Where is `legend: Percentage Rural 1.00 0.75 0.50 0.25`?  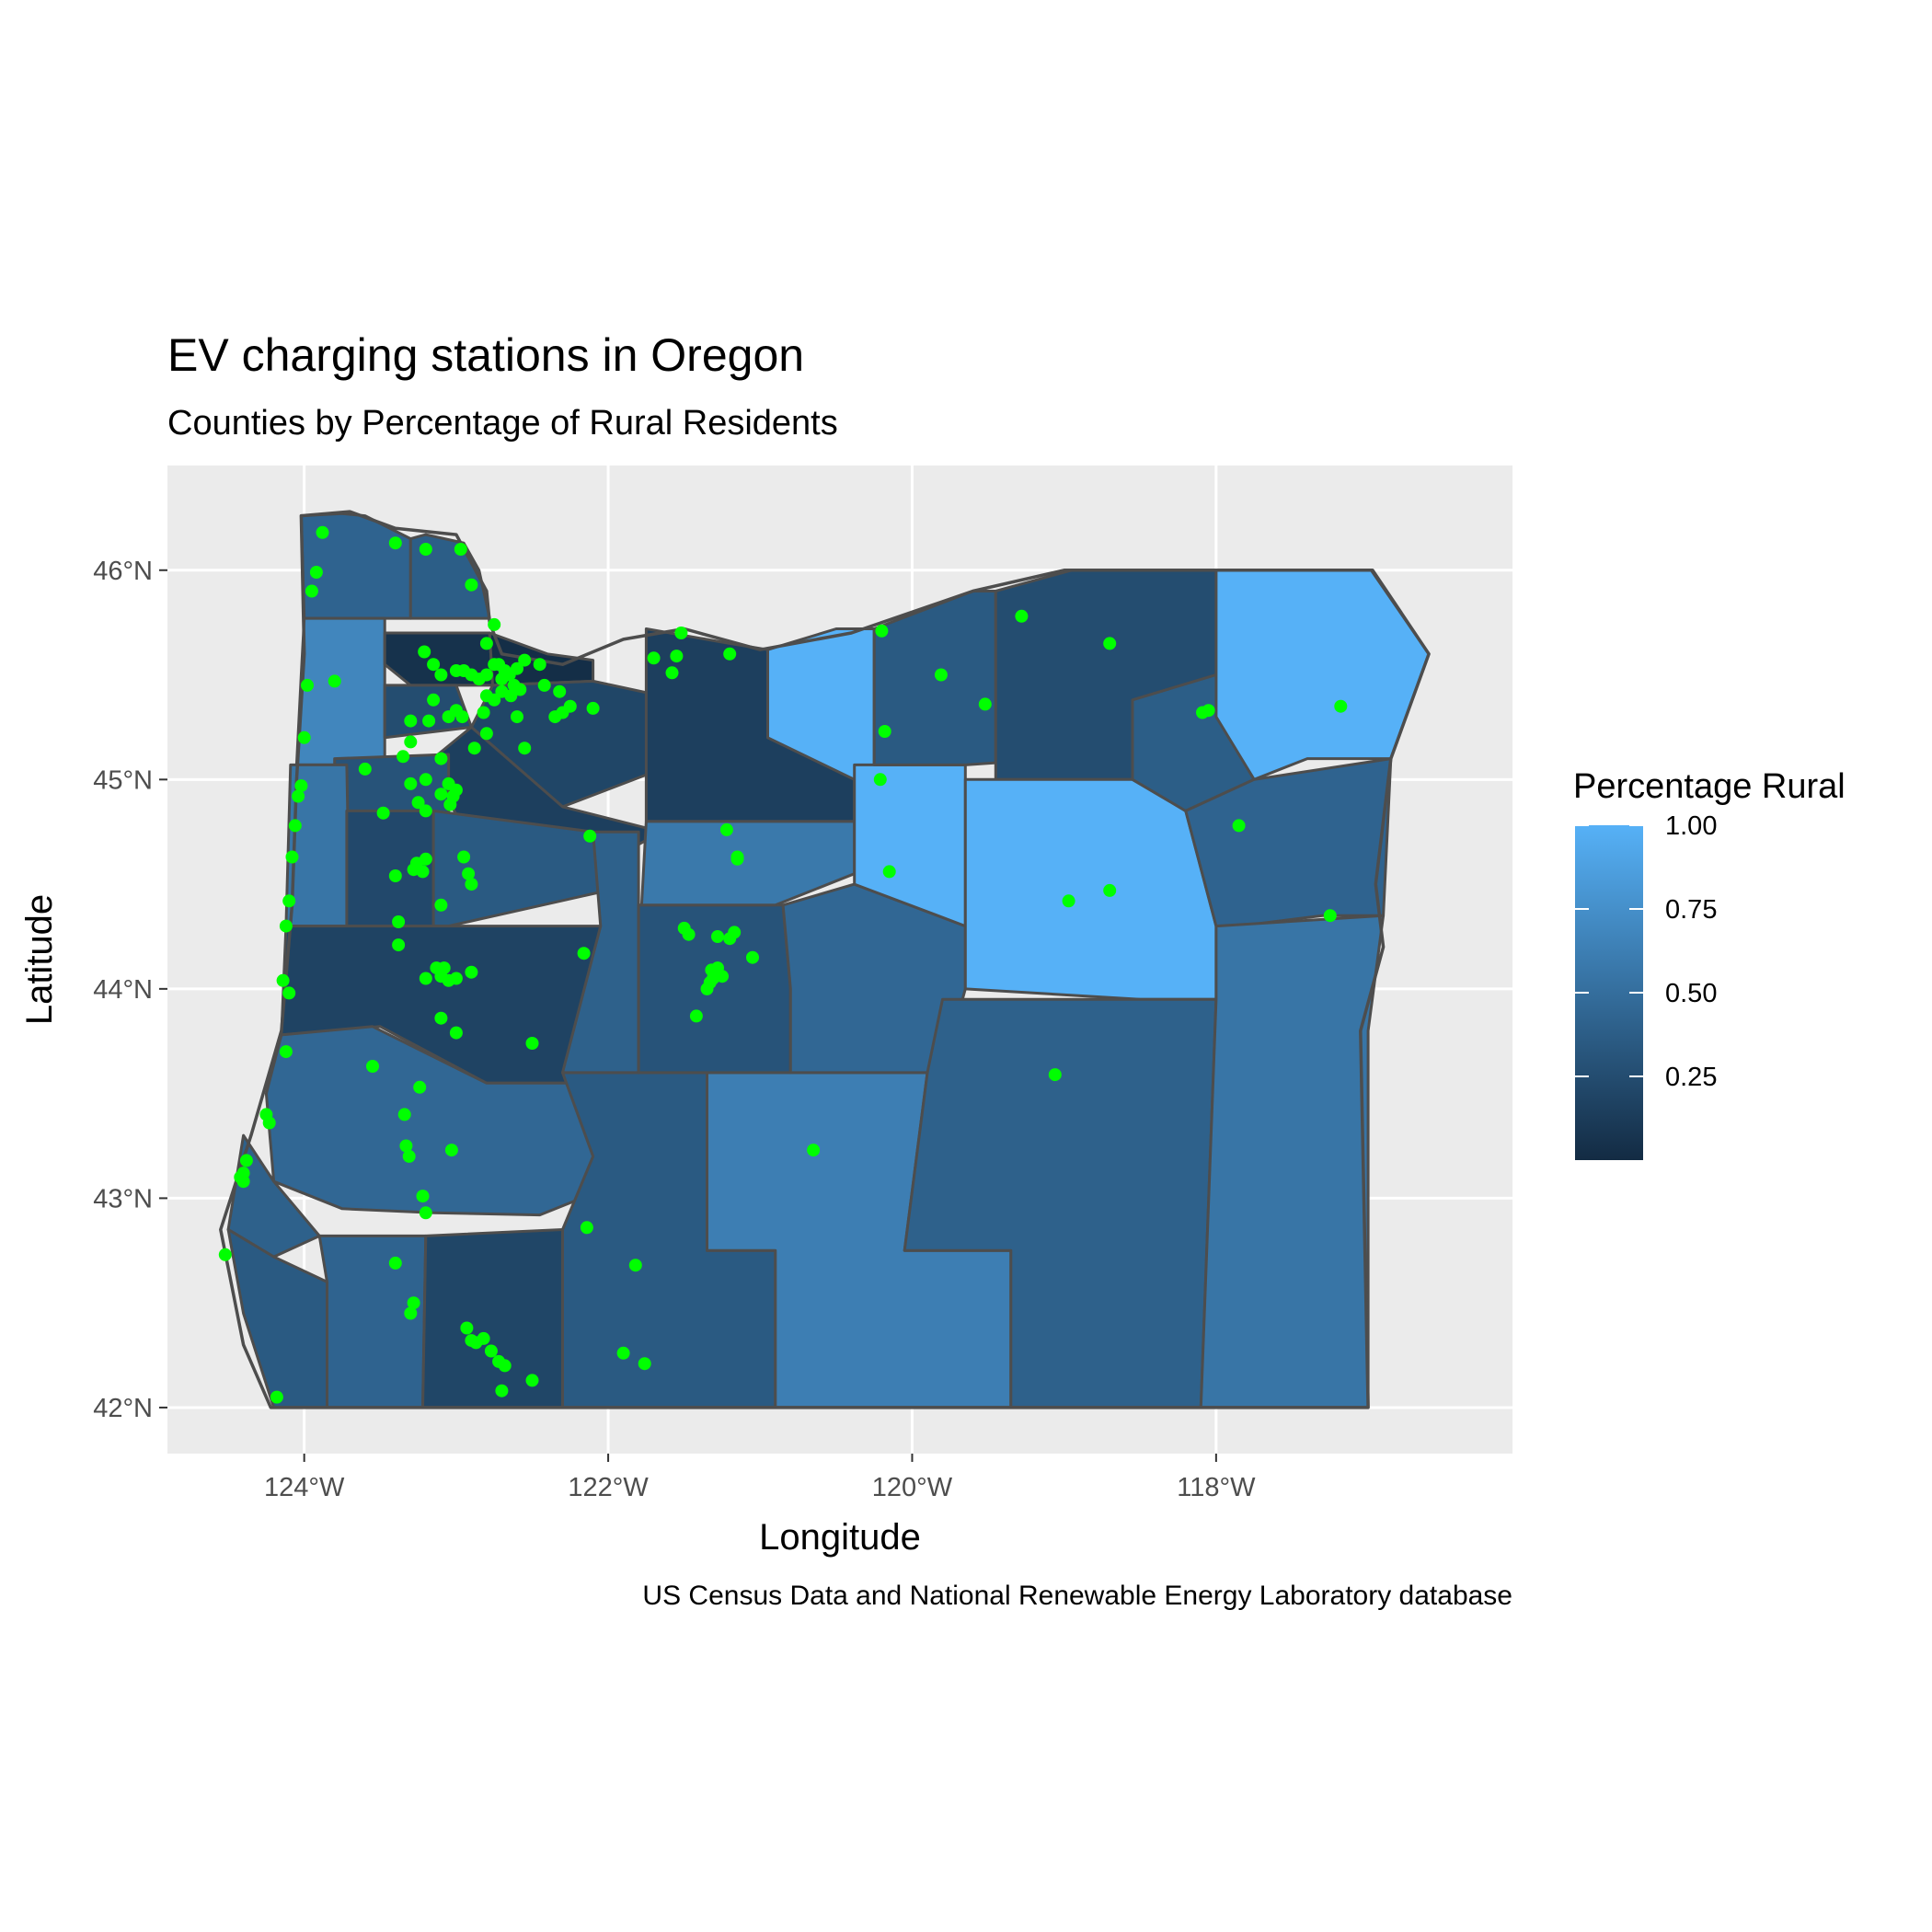 legend: Percentage Rural 1.00 0.75 0.50 0.25 is located at coordinates (1709, 963).